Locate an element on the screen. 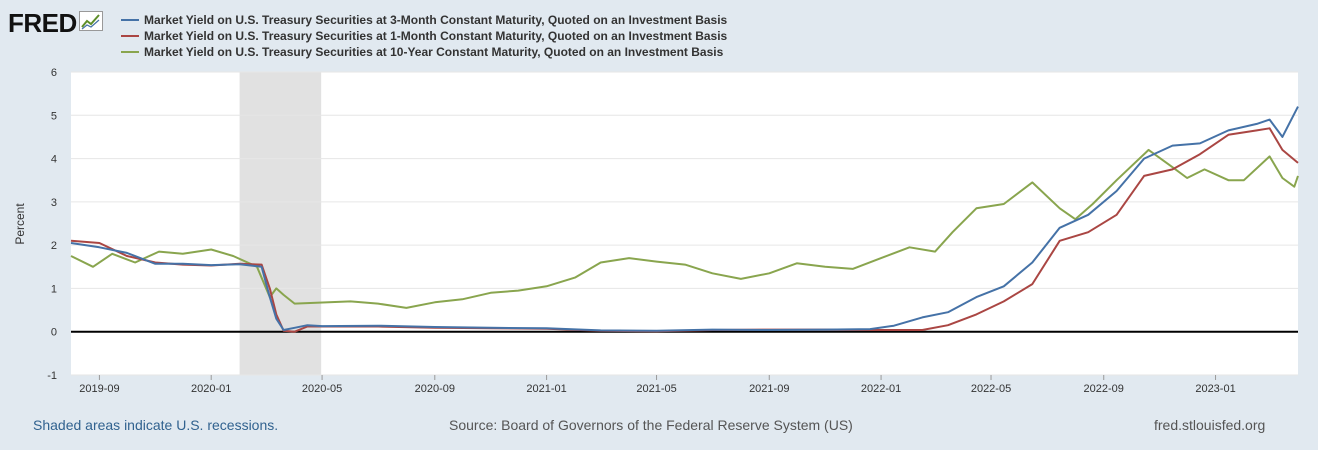 The width and height of the screenshot is (1318, 450). fred-logo: FRED is located at coordinates (55, 23).